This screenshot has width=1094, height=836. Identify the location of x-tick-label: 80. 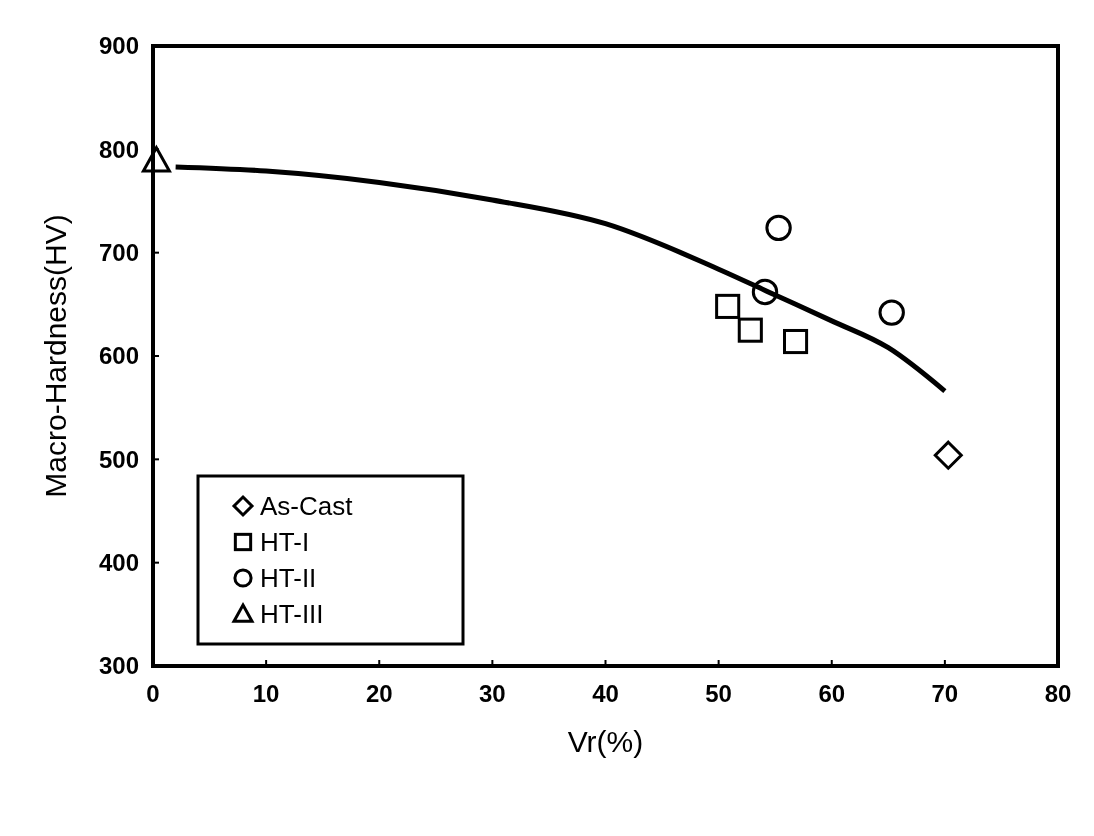
(1058, 693).